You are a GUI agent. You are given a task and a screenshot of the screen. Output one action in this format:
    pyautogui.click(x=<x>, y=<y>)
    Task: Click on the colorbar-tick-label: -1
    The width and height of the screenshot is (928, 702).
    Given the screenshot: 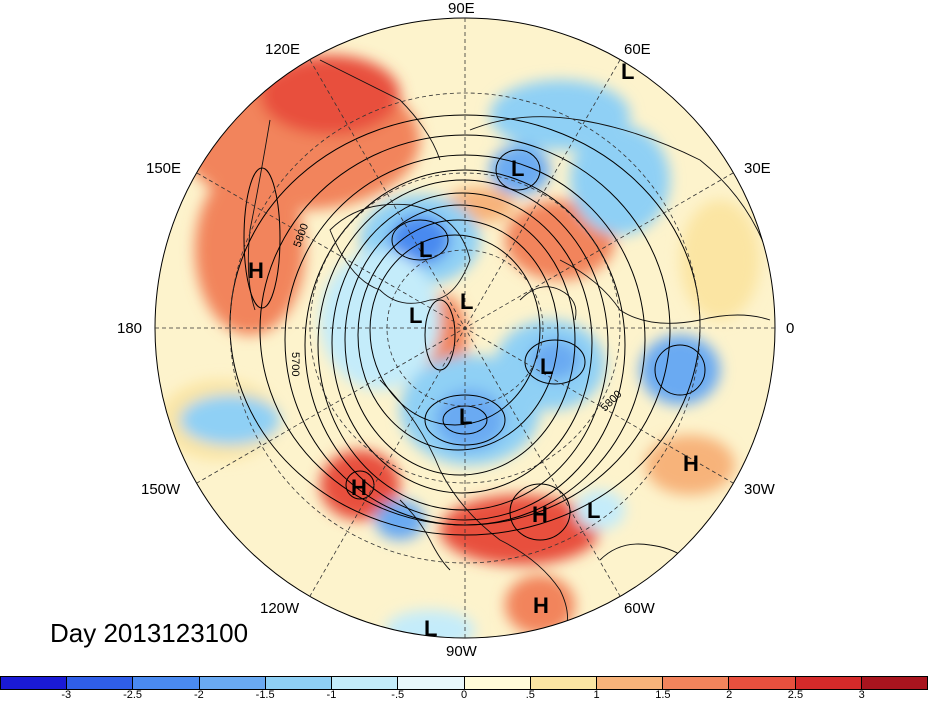 What is the action you would take?
    pyautogui.click(x=331, y=695)
    